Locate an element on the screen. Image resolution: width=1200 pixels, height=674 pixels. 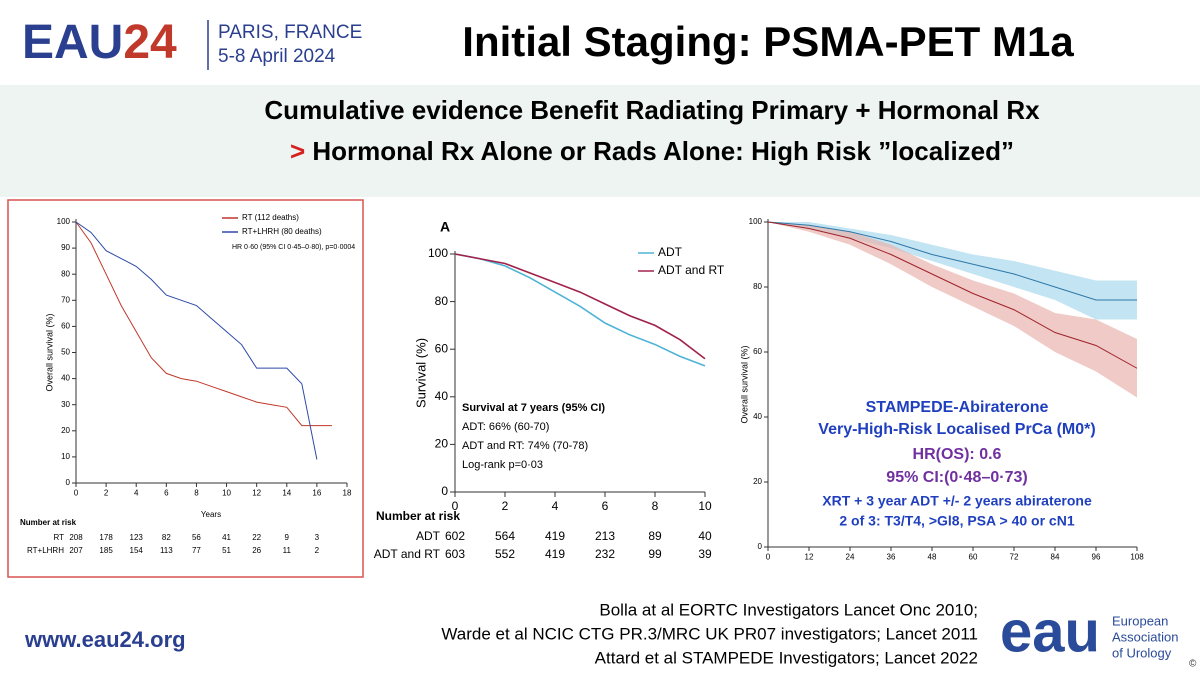
ci-band is located at coordinates (952, 271).